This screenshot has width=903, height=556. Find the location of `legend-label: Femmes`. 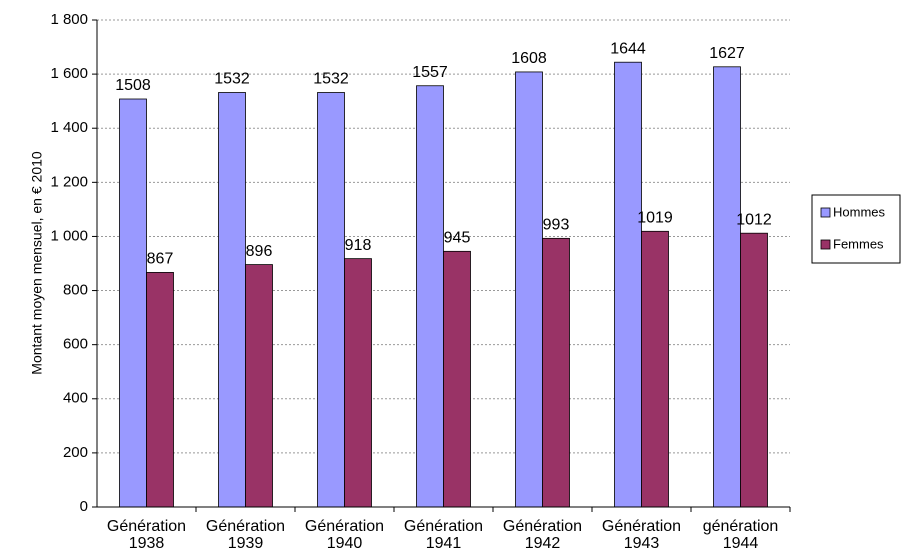

legend-label: Femmes is located at coordinates (858, 243).